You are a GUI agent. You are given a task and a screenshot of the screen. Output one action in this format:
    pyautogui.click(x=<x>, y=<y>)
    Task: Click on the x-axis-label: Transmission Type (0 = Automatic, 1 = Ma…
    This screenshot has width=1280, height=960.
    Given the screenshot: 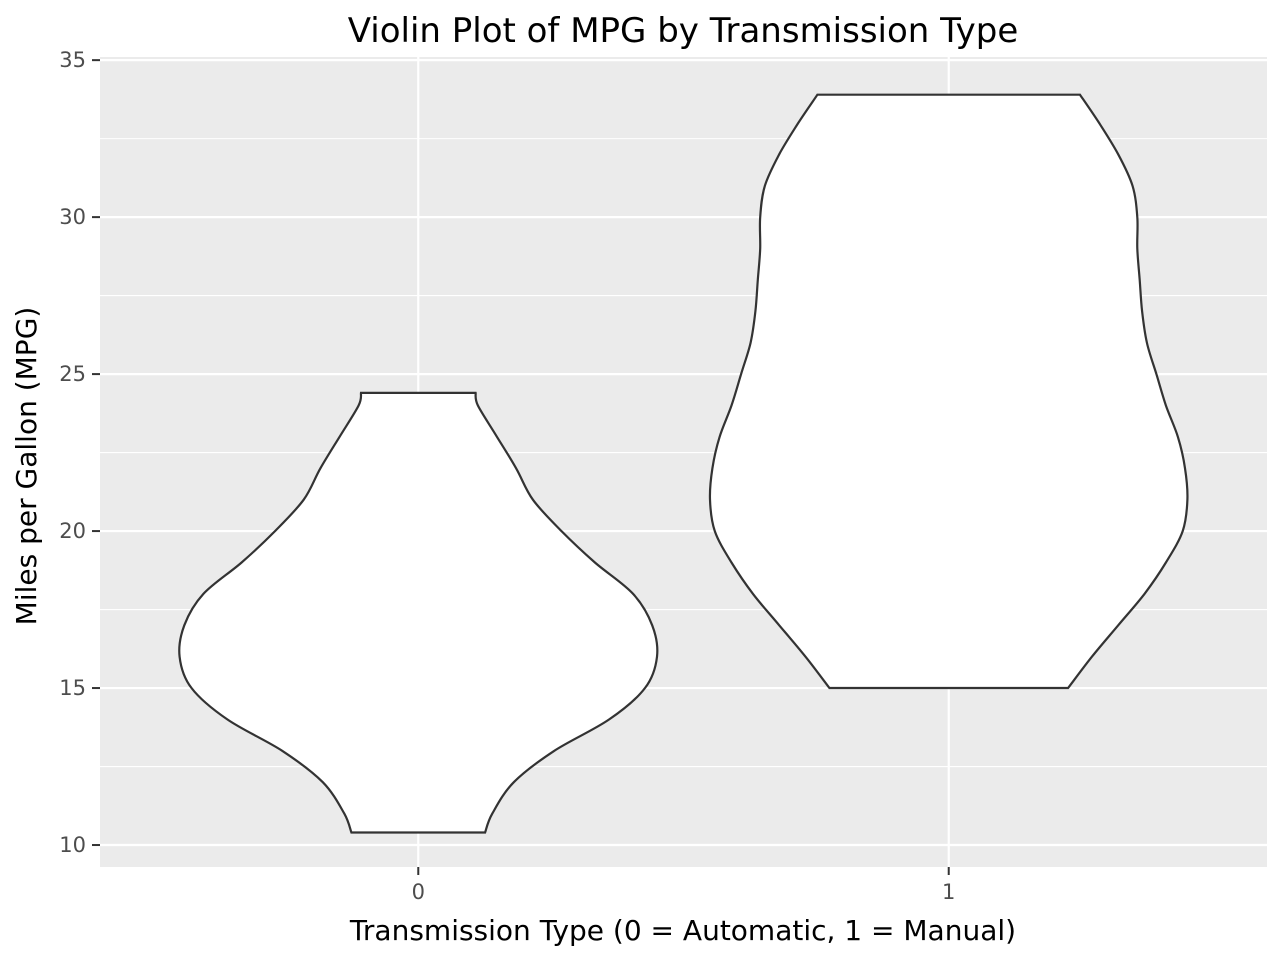 What is the action you would take?
    pyautogui.click(x=682, y=930)
    